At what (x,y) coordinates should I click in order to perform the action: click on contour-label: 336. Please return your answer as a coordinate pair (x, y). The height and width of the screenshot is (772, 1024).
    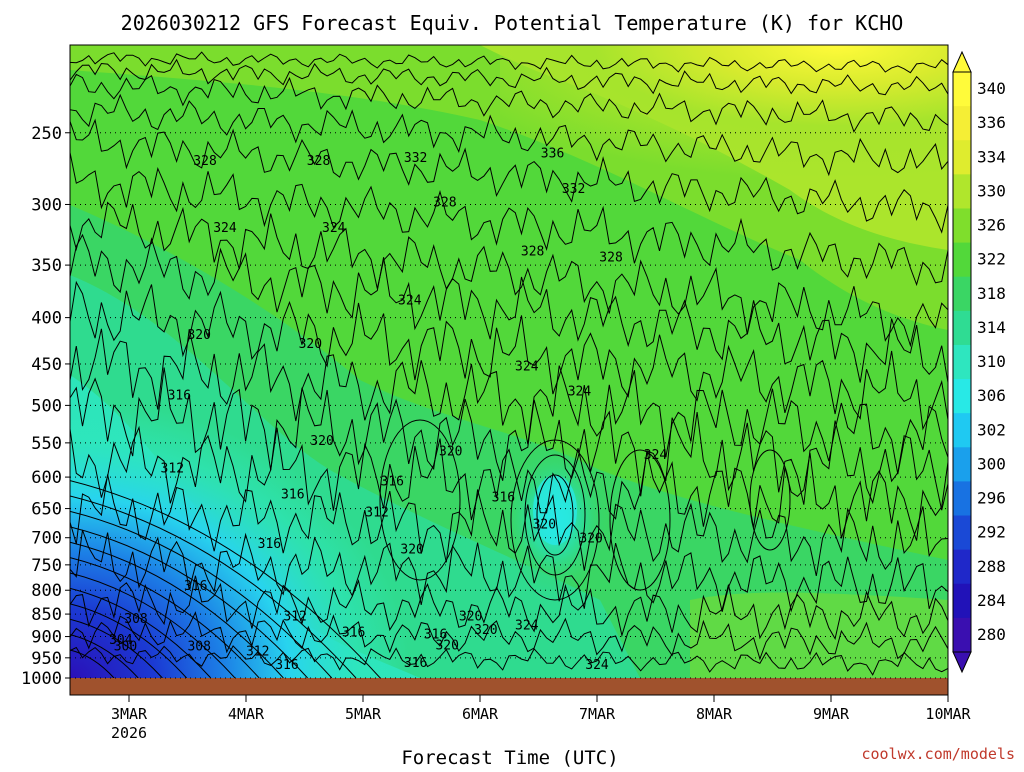
    Looking at the image, I should click on (552, 154).